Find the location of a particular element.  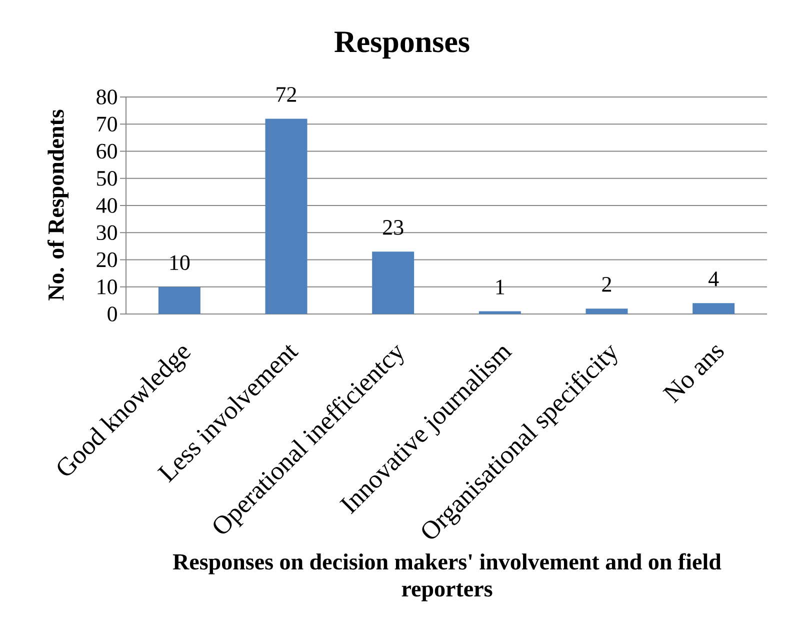

y-tick-label: 0 is located at coordinates (112, 314).